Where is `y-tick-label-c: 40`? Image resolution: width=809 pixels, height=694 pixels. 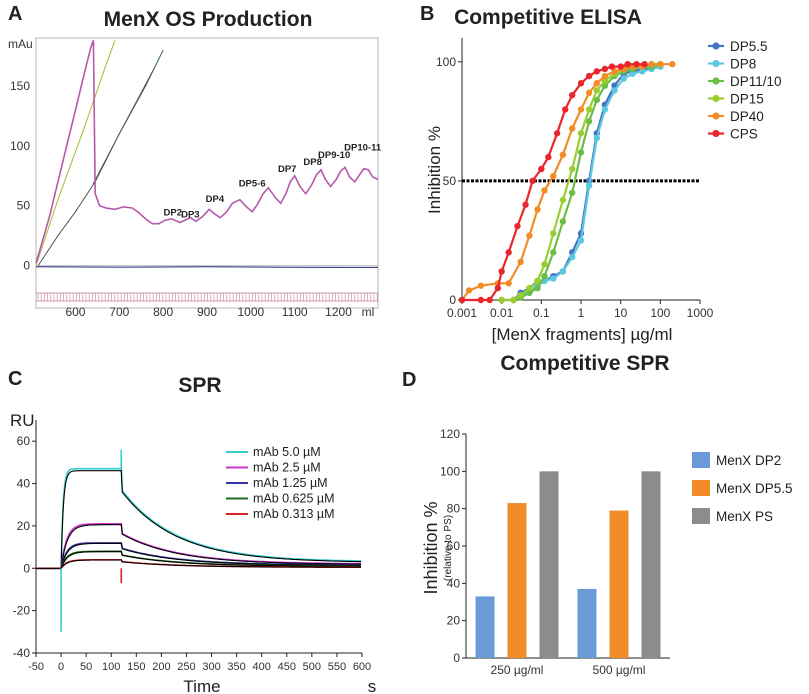
y-tick-label-c: 40 is located at coordinates (24, 484).